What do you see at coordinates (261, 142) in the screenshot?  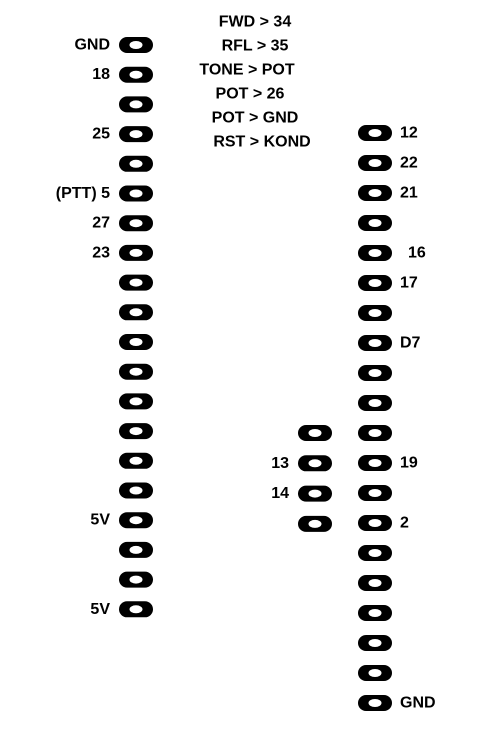 I see `connection-note: RST > KOND` at bounding box center [261, 142].